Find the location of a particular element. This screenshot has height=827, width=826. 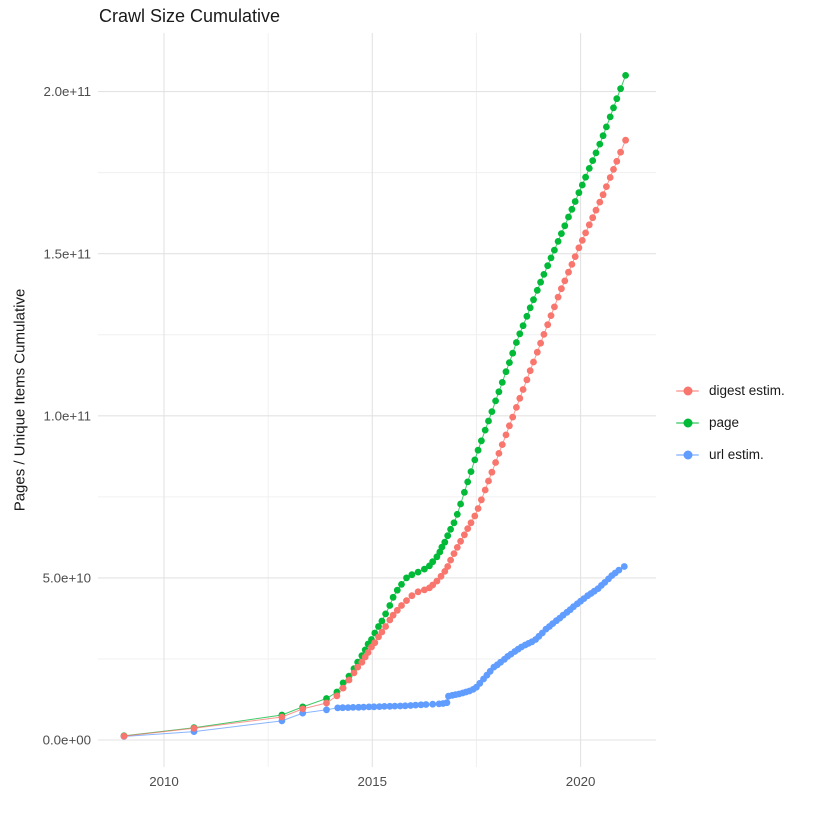

legend: digest estim. page url estim. is located at coordinates (730, 422).